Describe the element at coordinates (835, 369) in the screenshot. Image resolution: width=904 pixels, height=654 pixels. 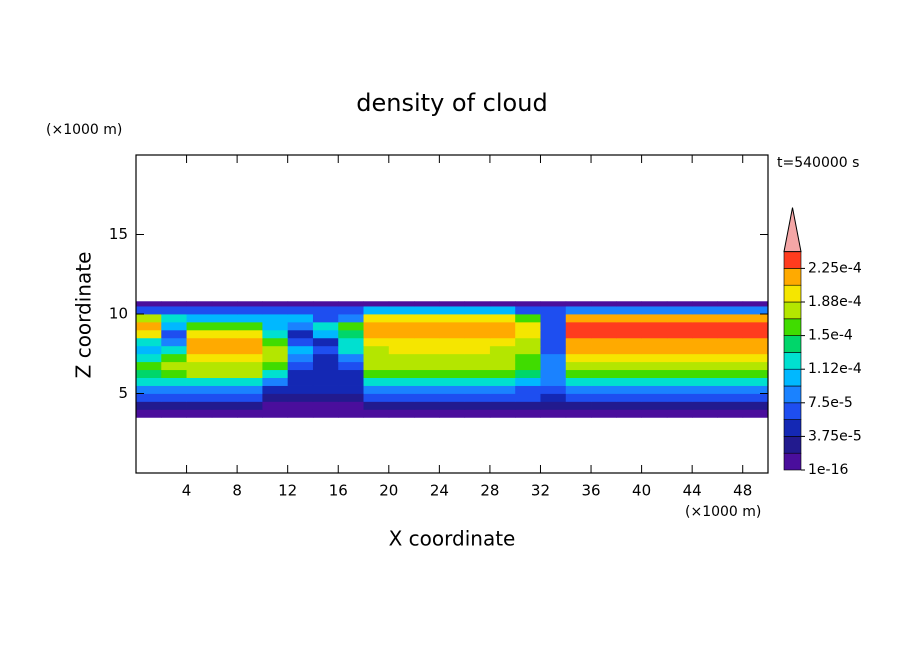
I see `colorbar-tick-label: 1.12e-4` at that location.